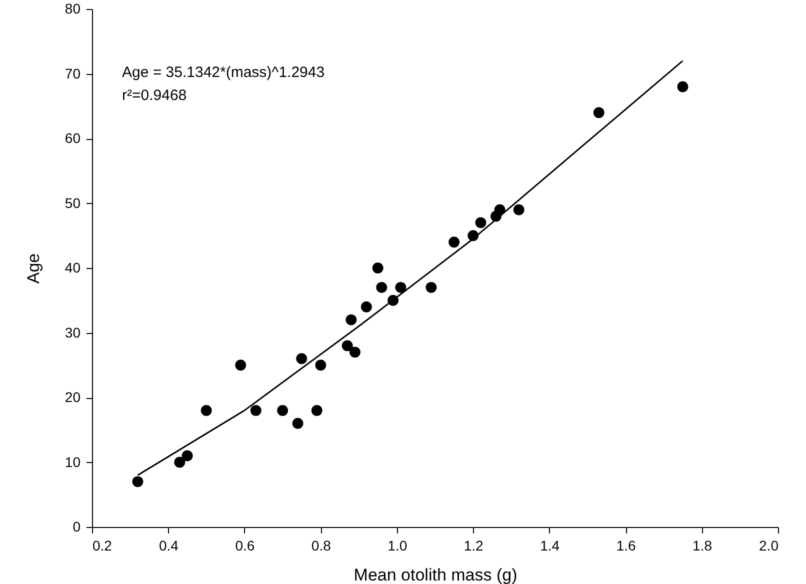  I want to click on y-tick-label: 30, so click(72, 332).